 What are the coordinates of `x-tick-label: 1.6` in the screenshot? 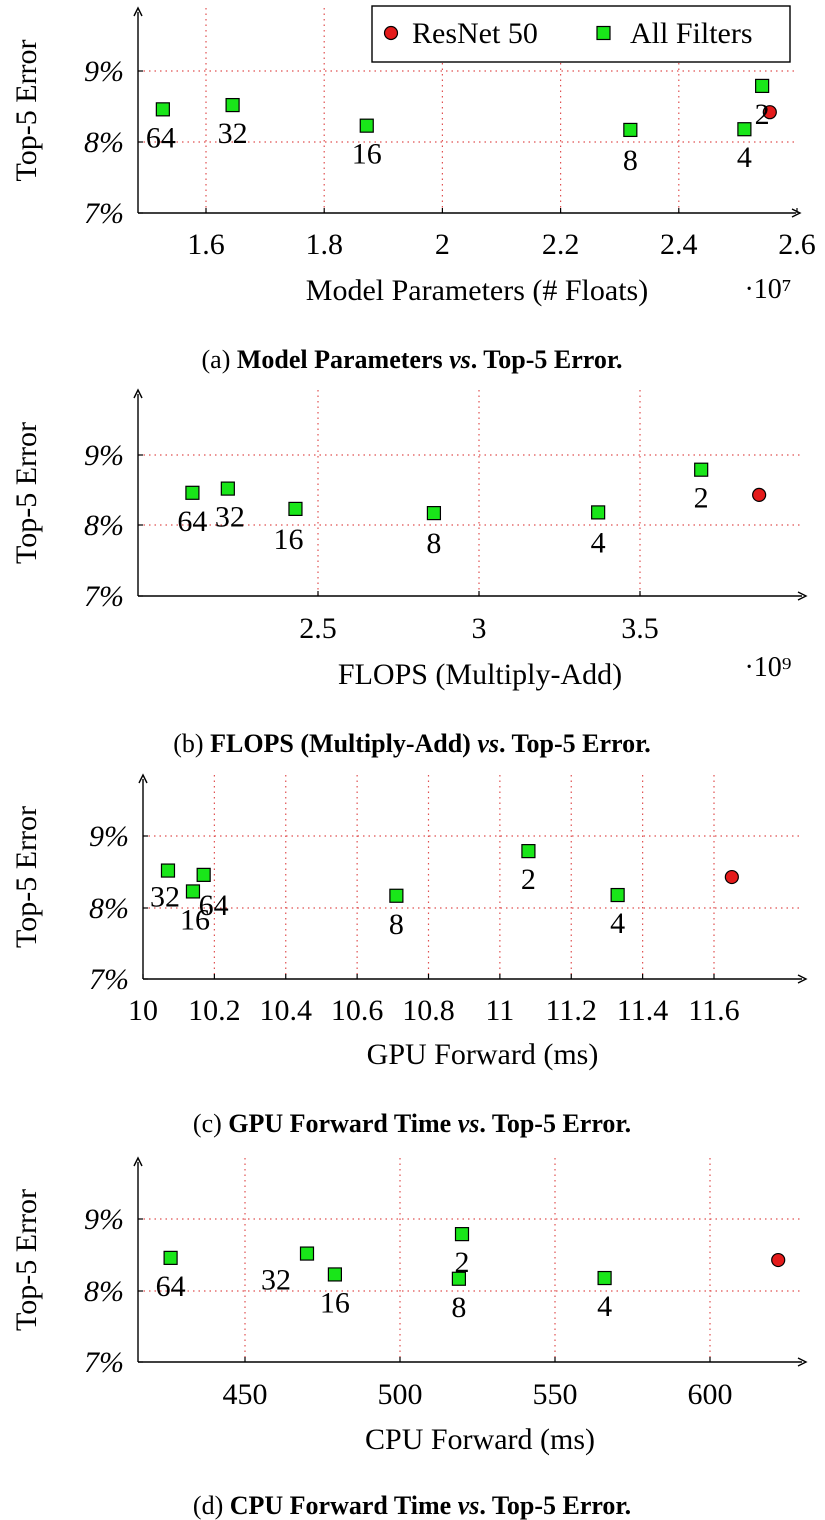 It's located at (206, 244).